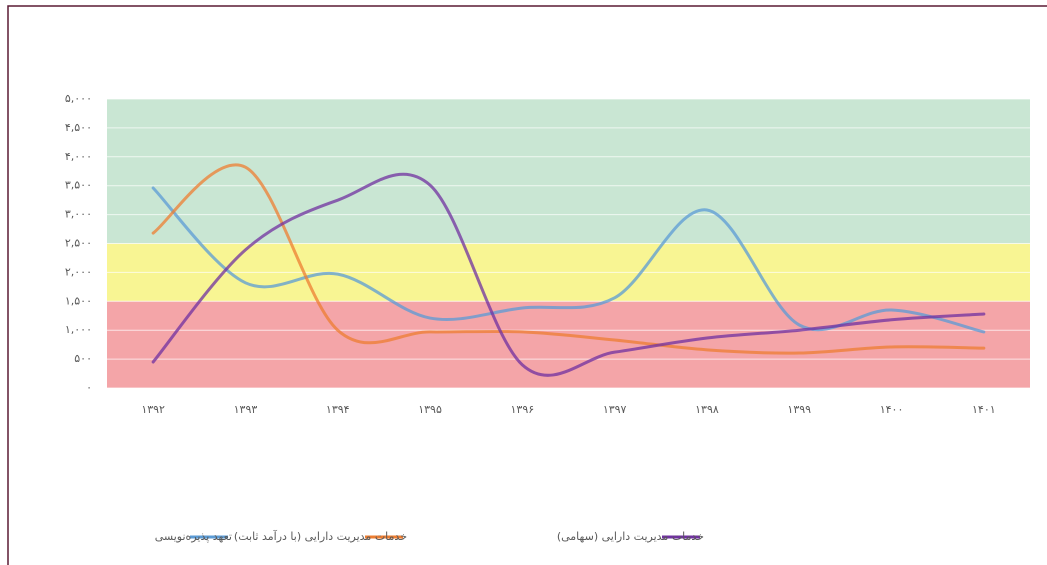 The image size is (1047, 565). I want to click on x-tick-label: ۱۳۹۹, so click(799, 409).